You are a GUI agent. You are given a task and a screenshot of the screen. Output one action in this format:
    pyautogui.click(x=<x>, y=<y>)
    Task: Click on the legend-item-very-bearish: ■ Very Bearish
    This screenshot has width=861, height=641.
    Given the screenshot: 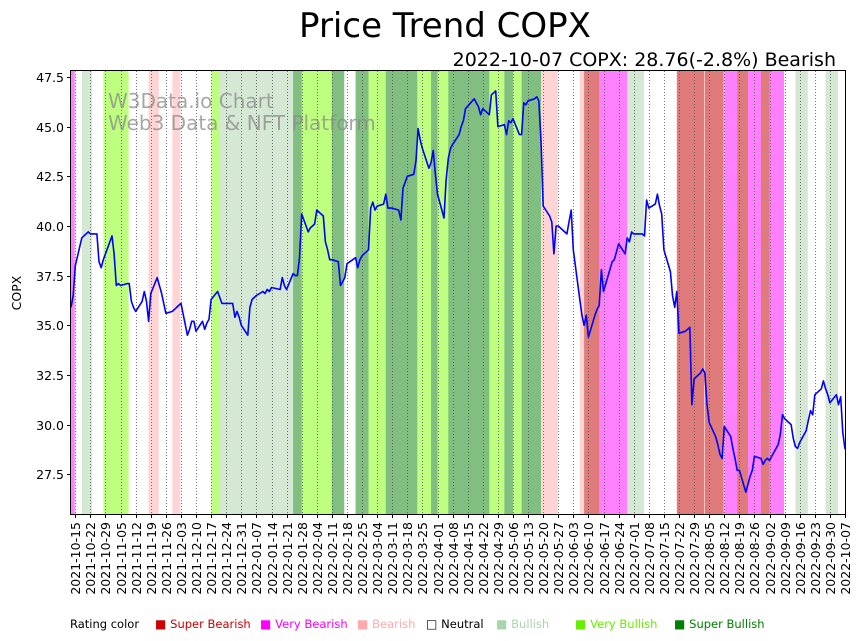 What is the action you would take?
    pyautogui.click(x=304, y=624)
    